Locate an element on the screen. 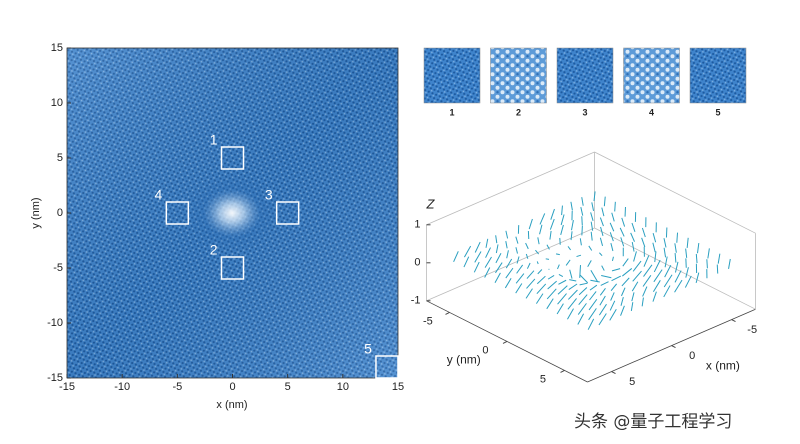 The image size is (800, 444). x-tick-label: 5 is located at coordinates (288, 387).